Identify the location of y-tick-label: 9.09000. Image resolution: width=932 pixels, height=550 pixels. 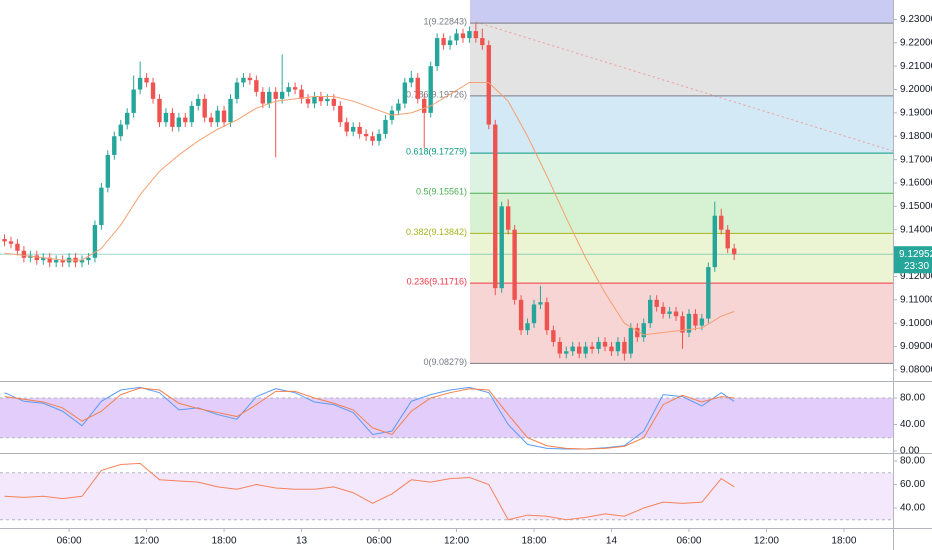
(916, 346).